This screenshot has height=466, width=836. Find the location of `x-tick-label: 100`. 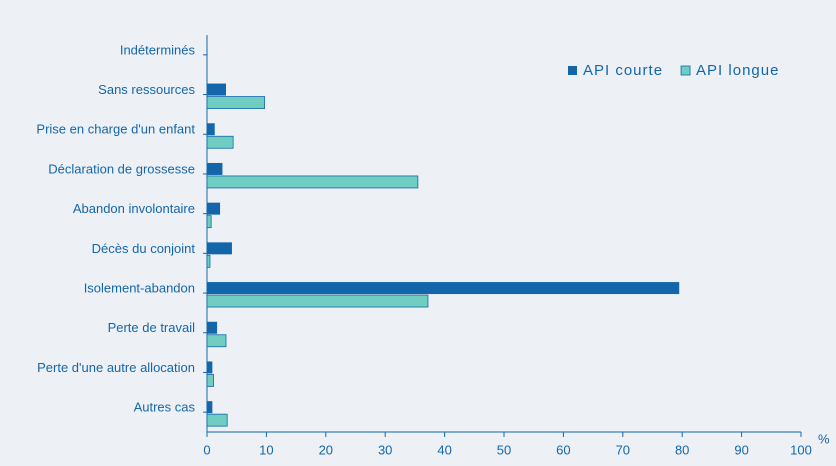

x-tick-label: 100 is located at coordinates (801, 449).